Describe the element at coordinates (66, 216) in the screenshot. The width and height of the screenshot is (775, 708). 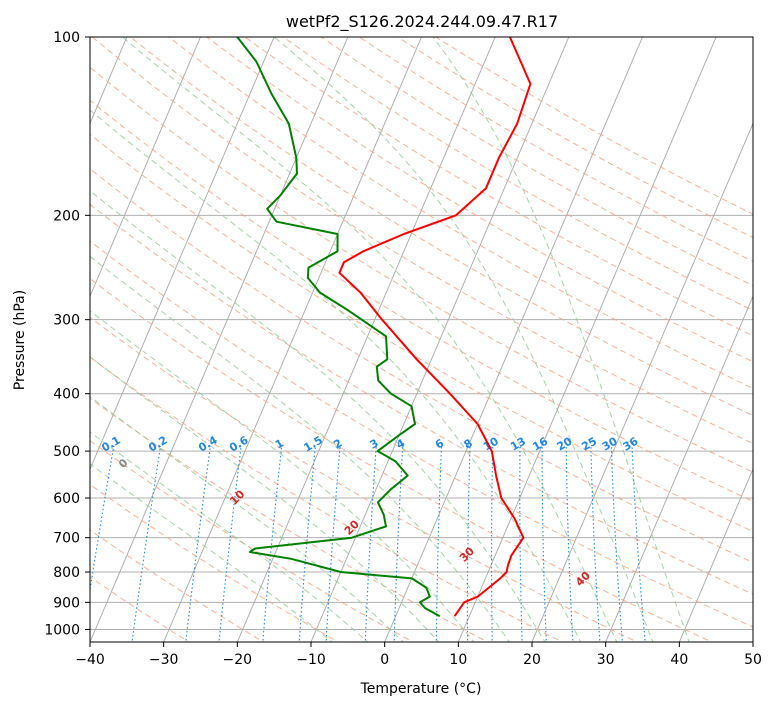
I see `y-tick-label: 200` at that location.